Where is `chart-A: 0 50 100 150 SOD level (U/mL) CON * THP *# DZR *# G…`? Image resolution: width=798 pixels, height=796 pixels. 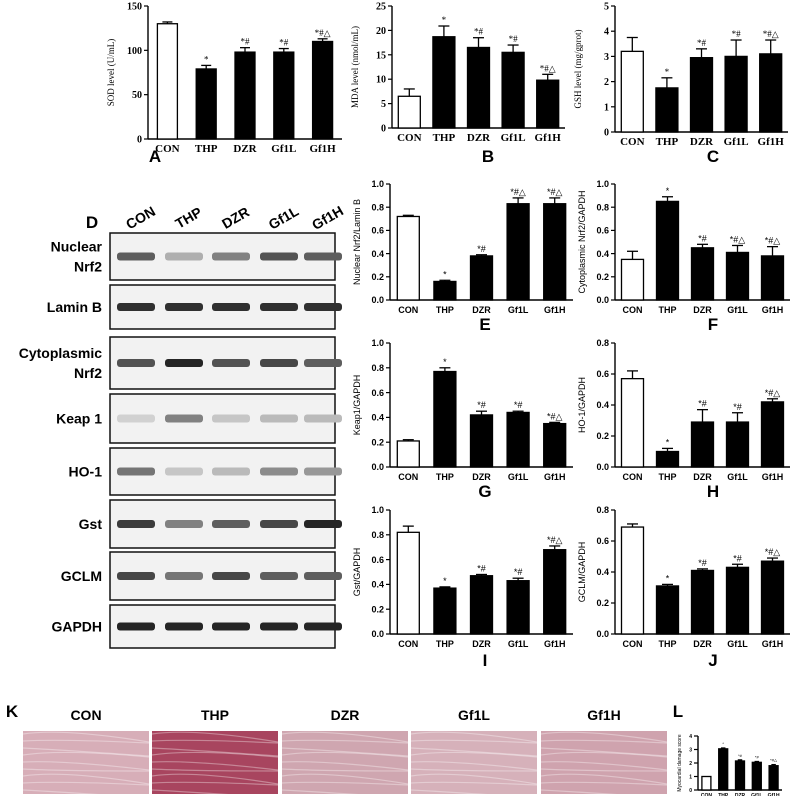
chart-A: 0 50 100 150 SOD level (U/mL) CON * THP *# DZR *# G… is located at coordinates (224, 84).